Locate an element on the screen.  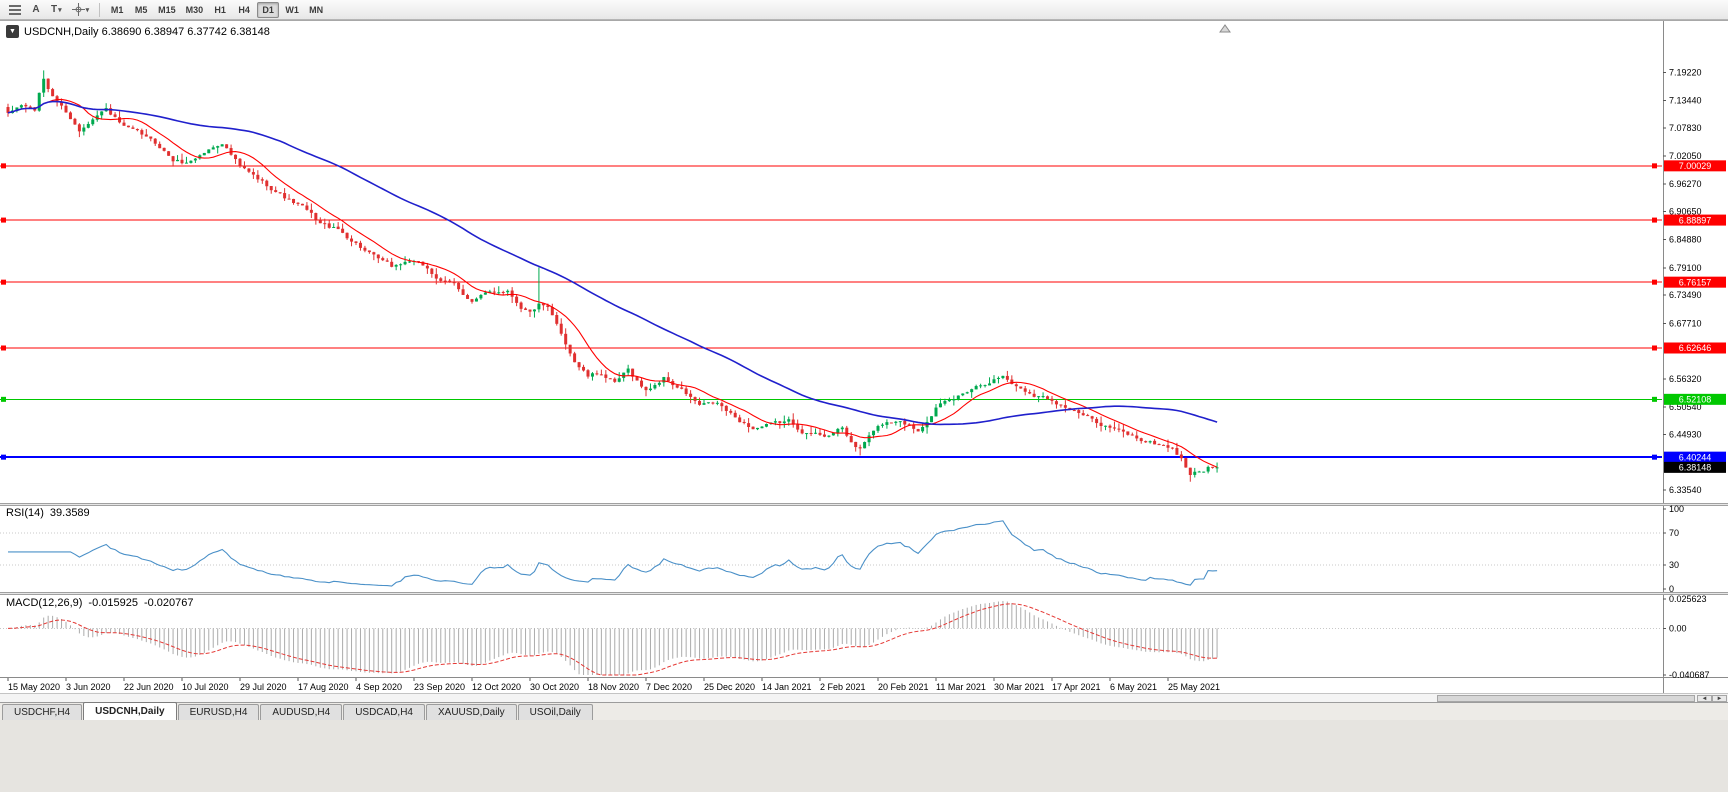
chart-tab-eurusd-h4: EURUSD,H4 is located at coordinates (218, 712).